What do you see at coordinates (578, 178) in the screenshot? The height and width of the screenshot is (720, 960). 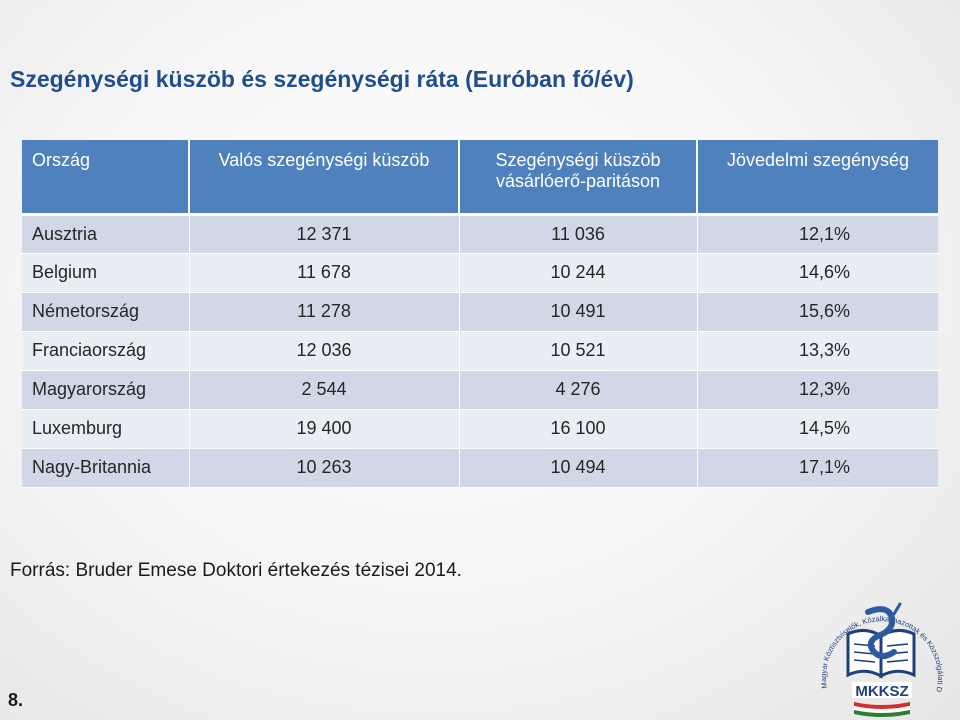 I see `header-ppp-threshold: Szegénységi küszöb vásárlóerő-paritáson` at bounding box center [578, 178].